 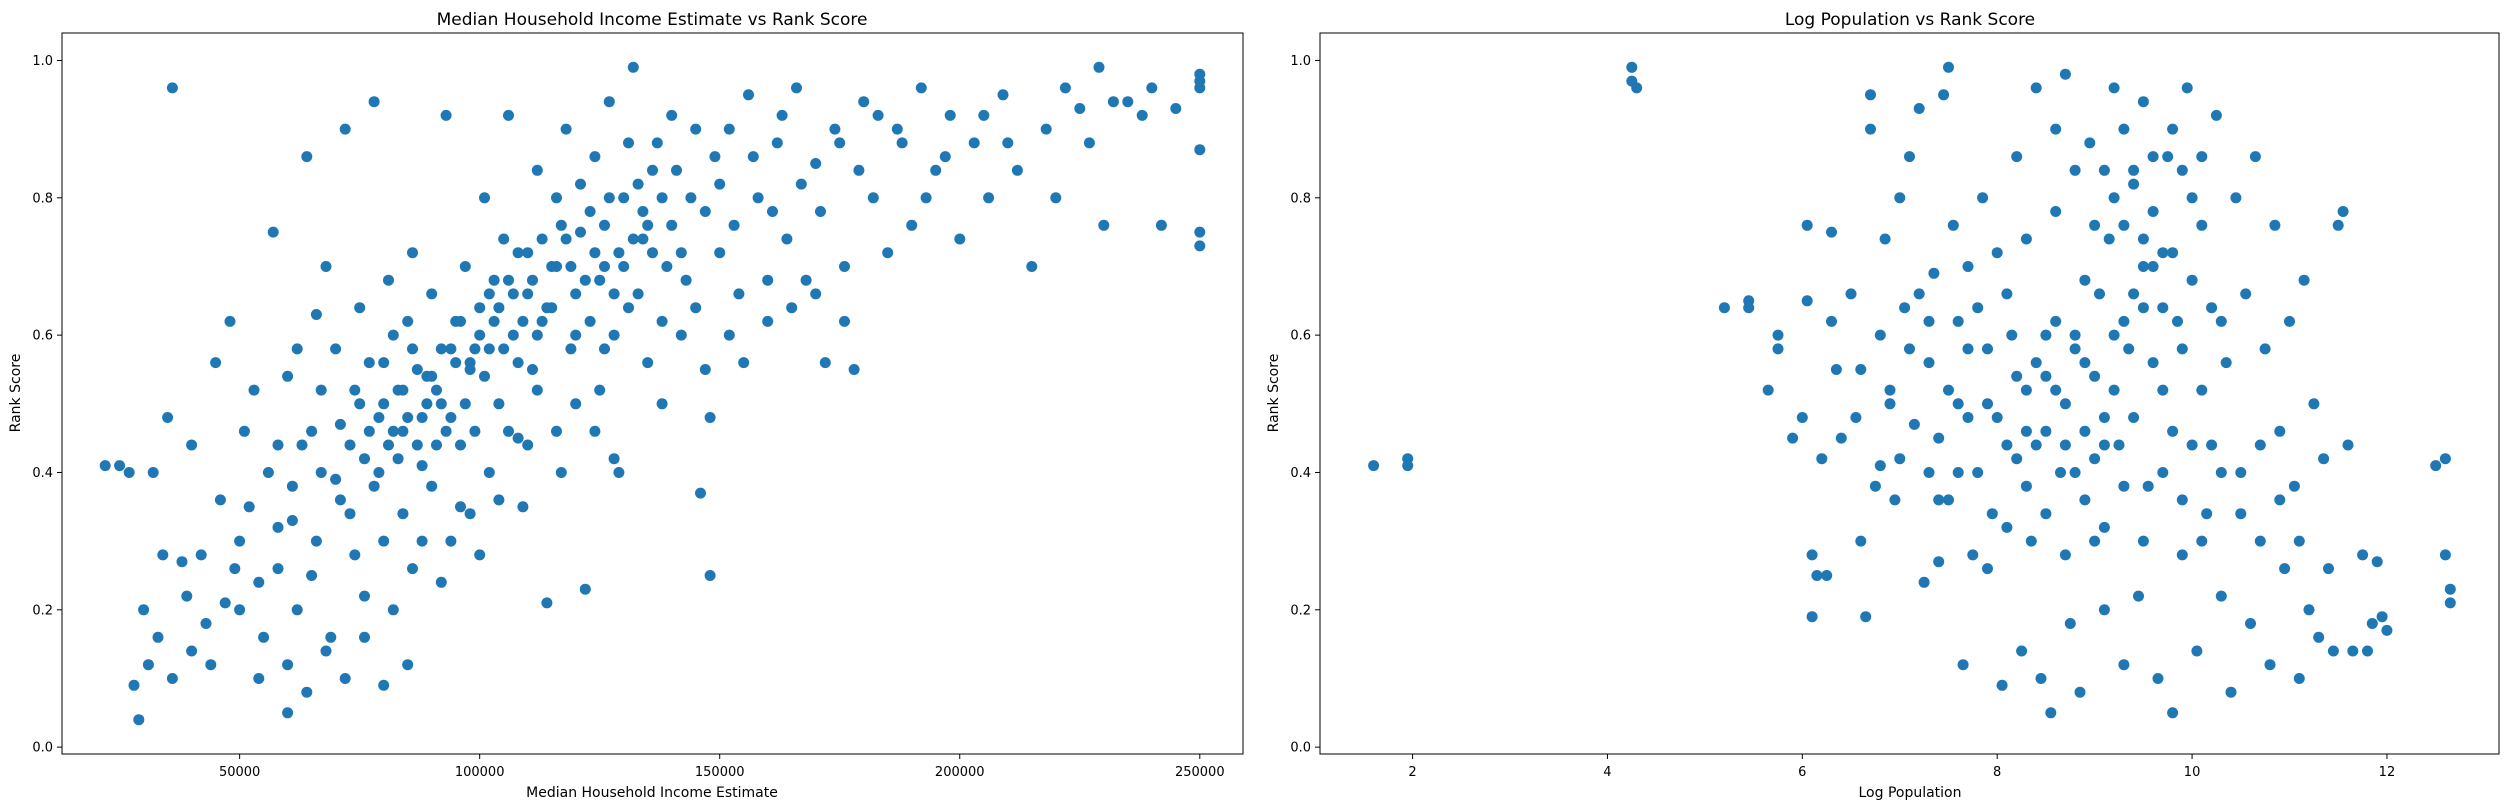 What do you see at coordinates (239, 772) in the screenshot?
I see `x-tick-label: 50000` at bounding box center [239, 772].